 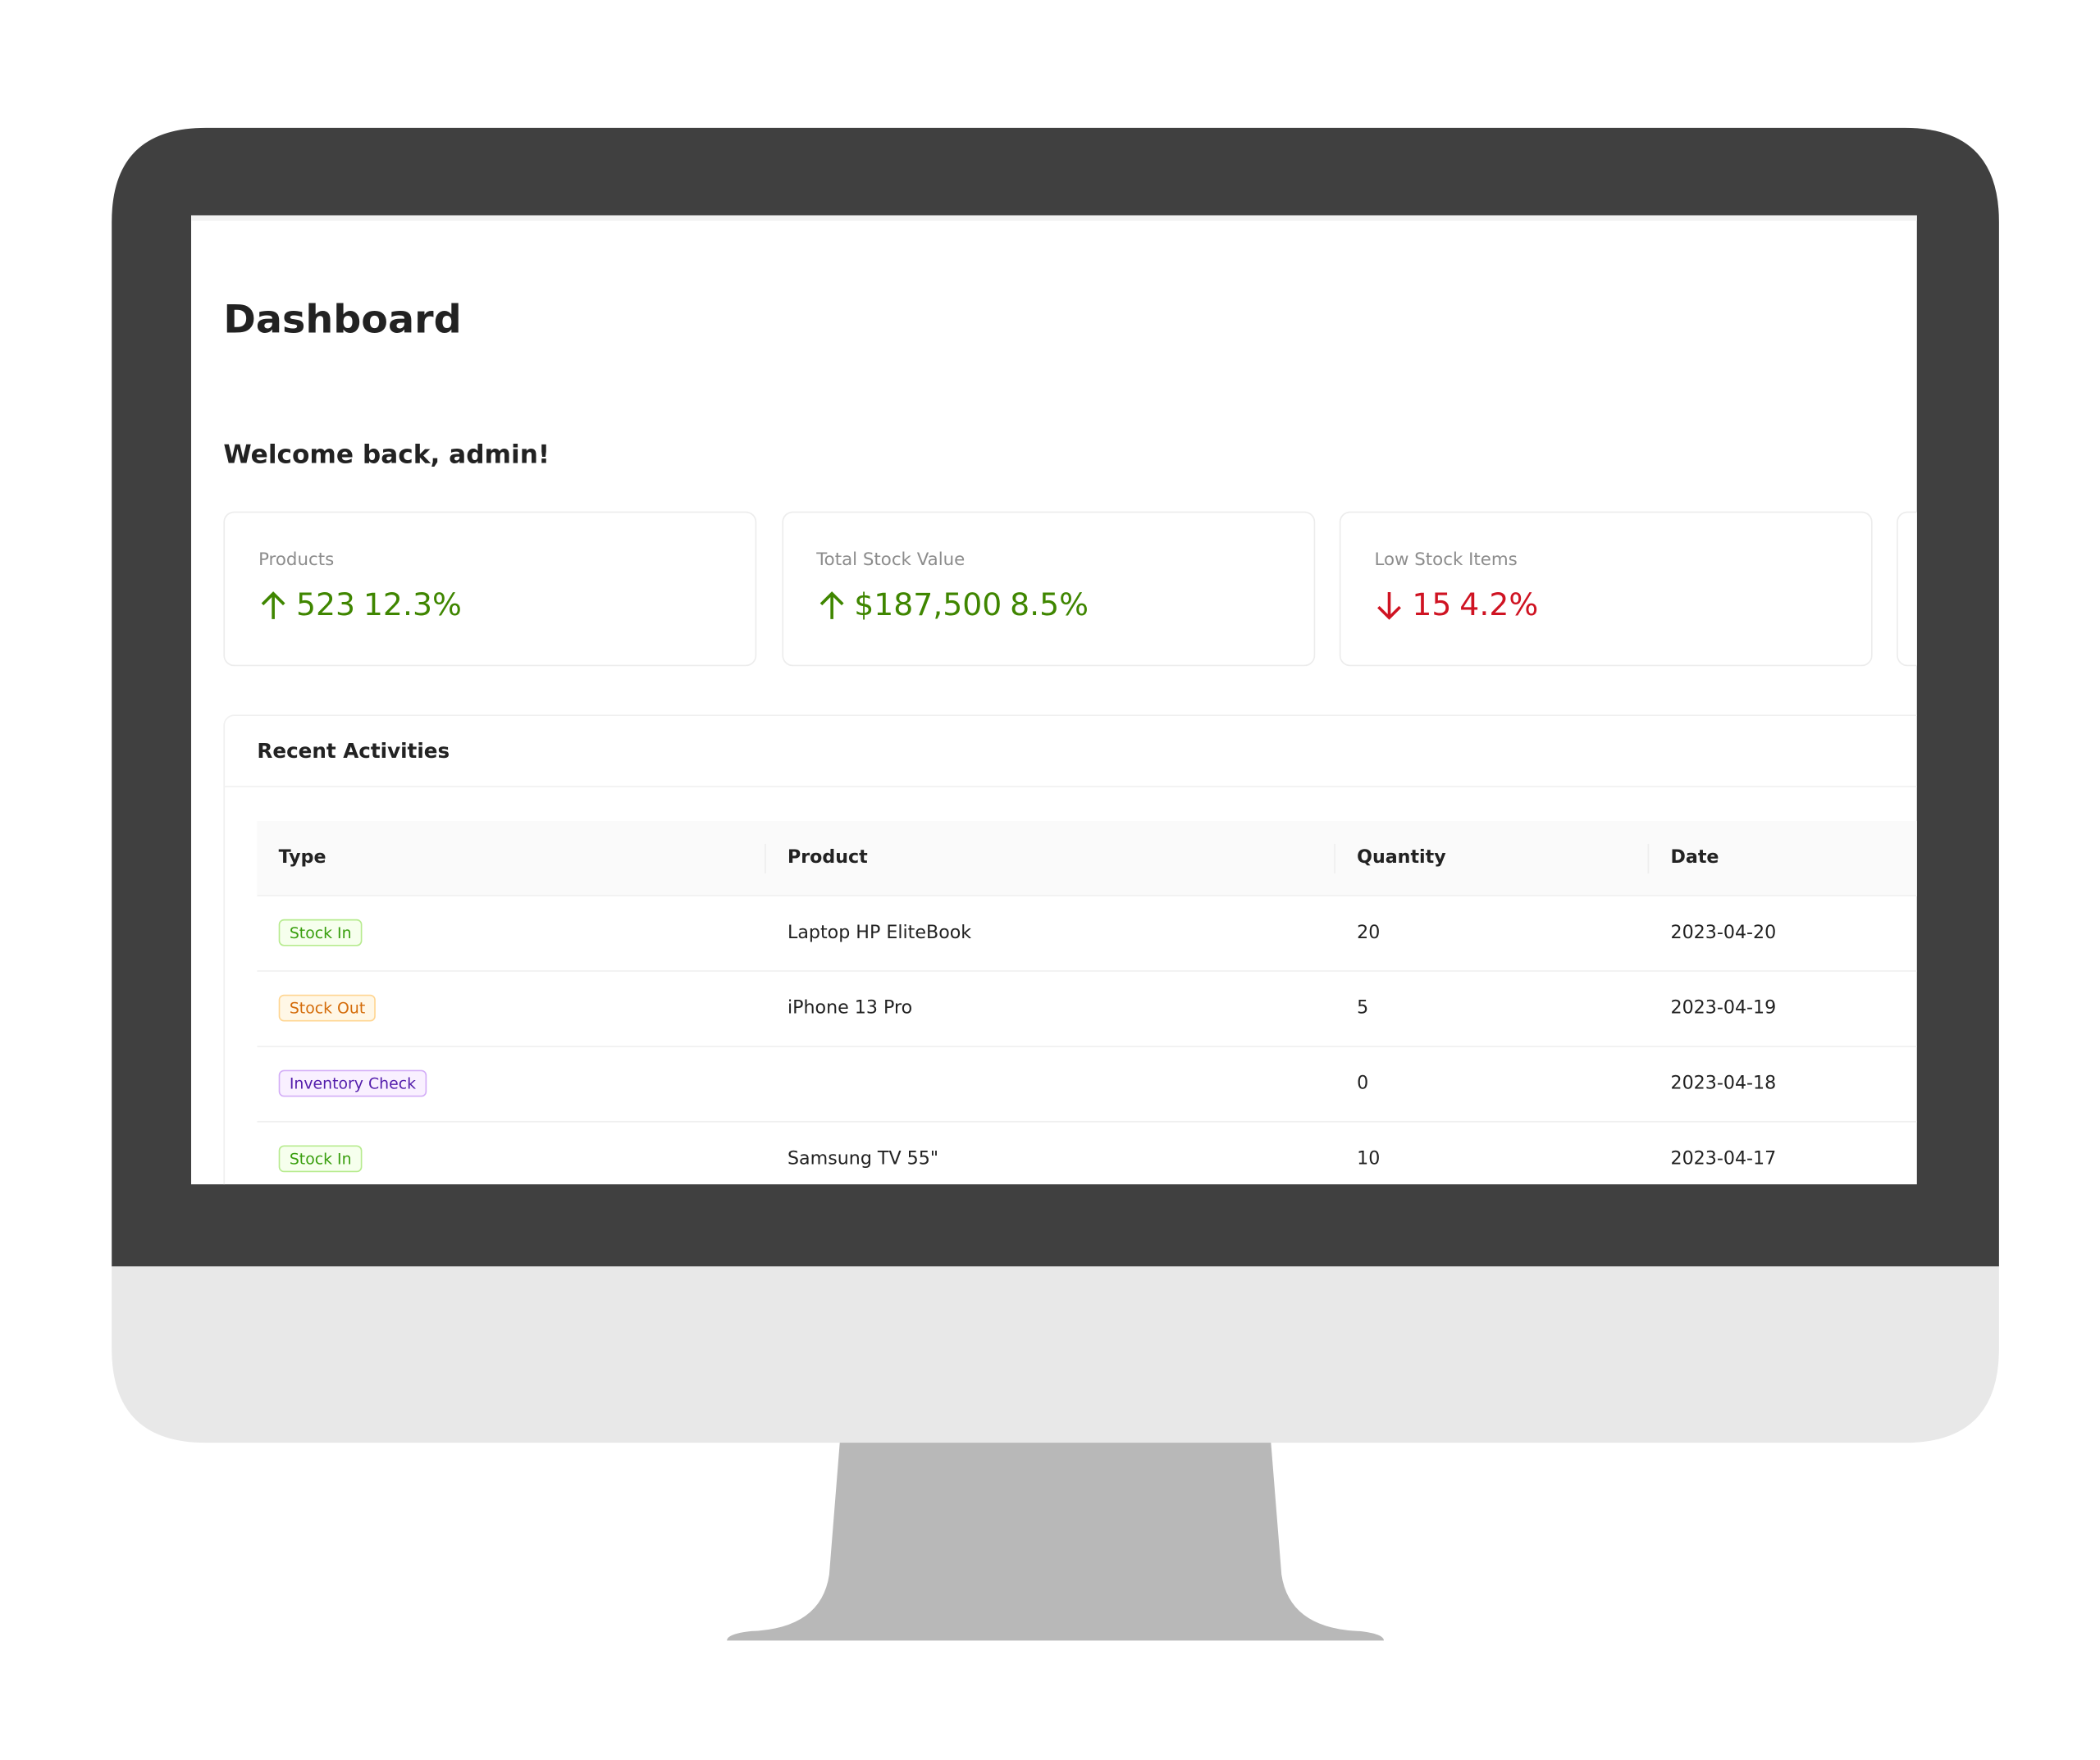 I want to click on divider, so click(x=1071, y=786).